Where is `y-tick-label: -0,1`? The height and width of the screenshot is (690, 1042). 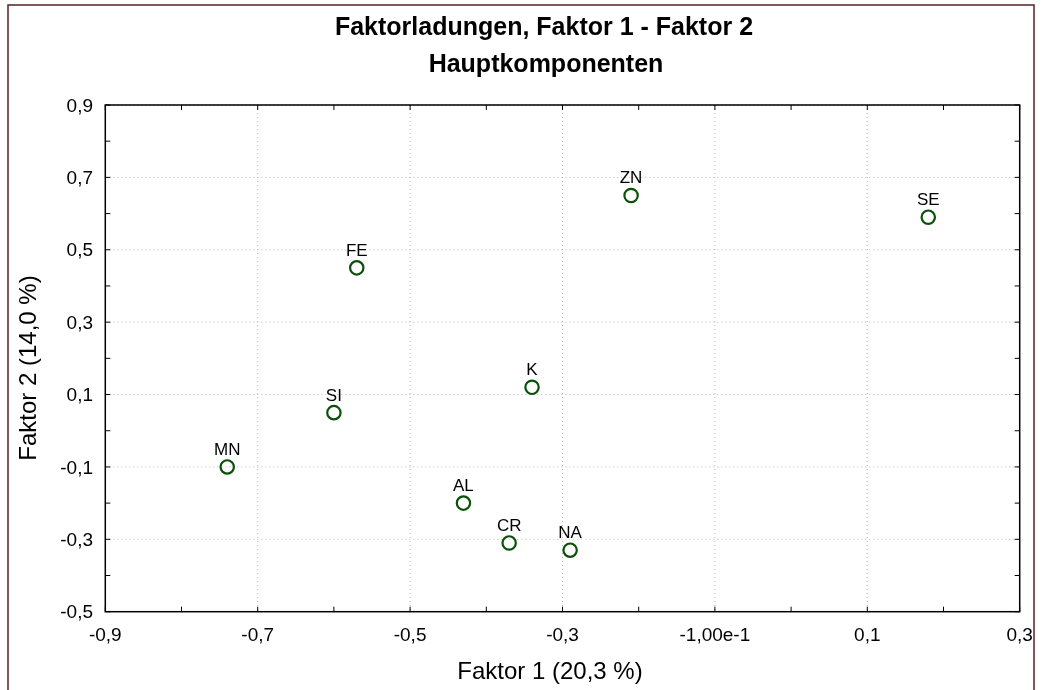
y-tick-label: -0,1 is located at coordinates (76, 467).